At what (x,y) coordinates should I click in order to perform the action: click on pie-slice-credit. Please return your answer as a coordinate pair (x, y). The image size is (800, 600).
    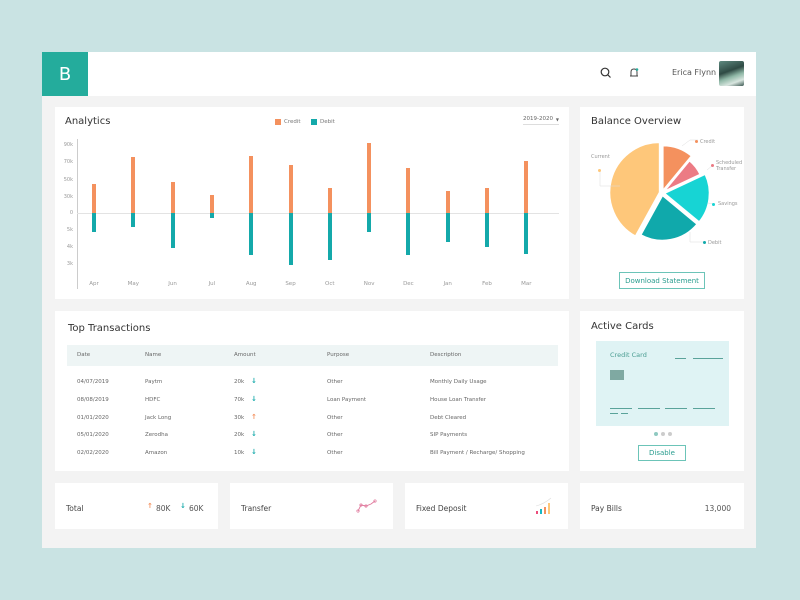
    Looking at the image, I should click on (677, 168).